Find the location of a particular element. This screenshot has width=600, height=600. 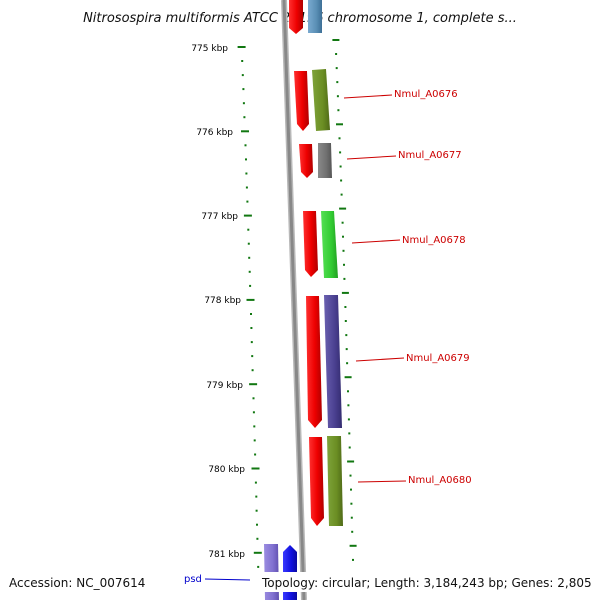

scale-label: 778 kbp is located at coordinates (222, 301).